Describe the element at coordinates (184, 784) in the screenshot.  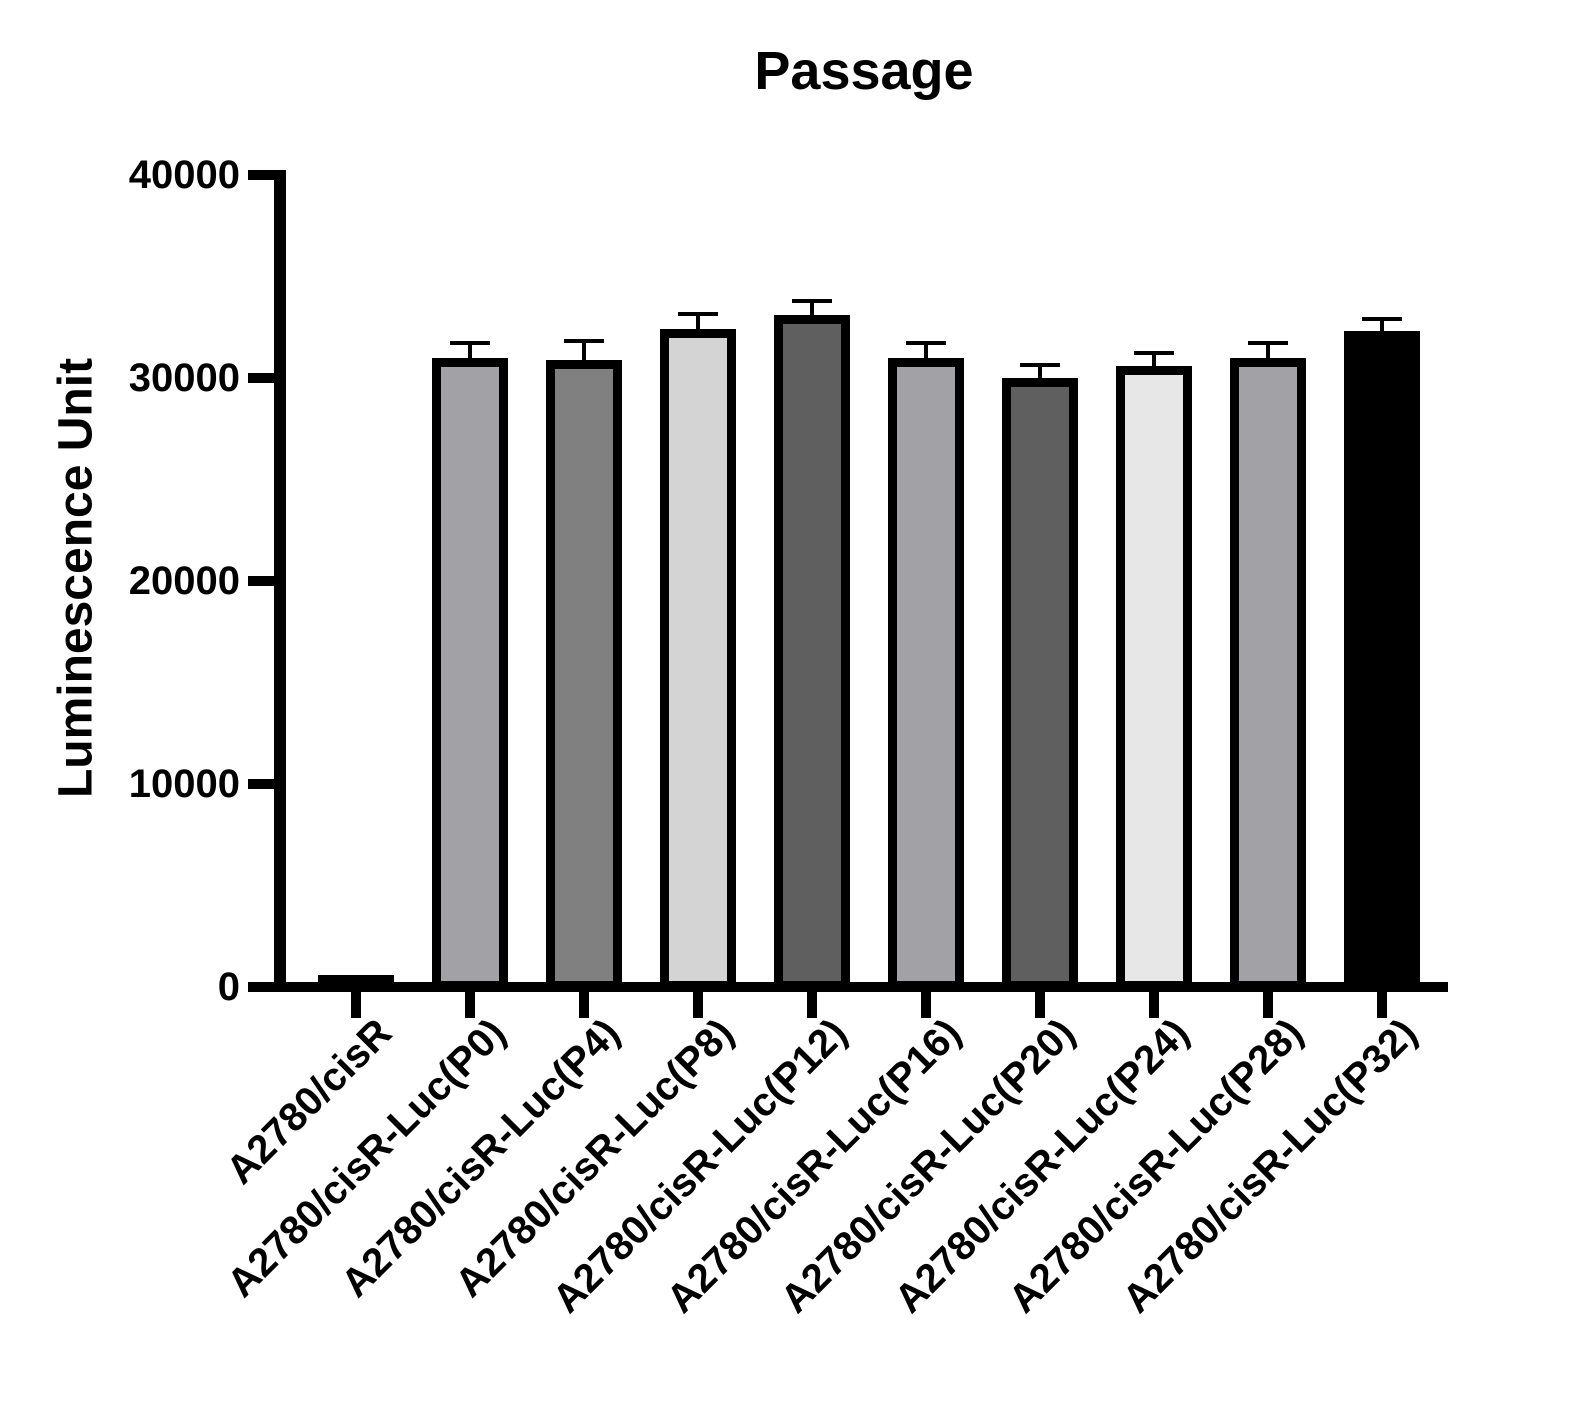
I see `y-tick-label: 10000` at that location.